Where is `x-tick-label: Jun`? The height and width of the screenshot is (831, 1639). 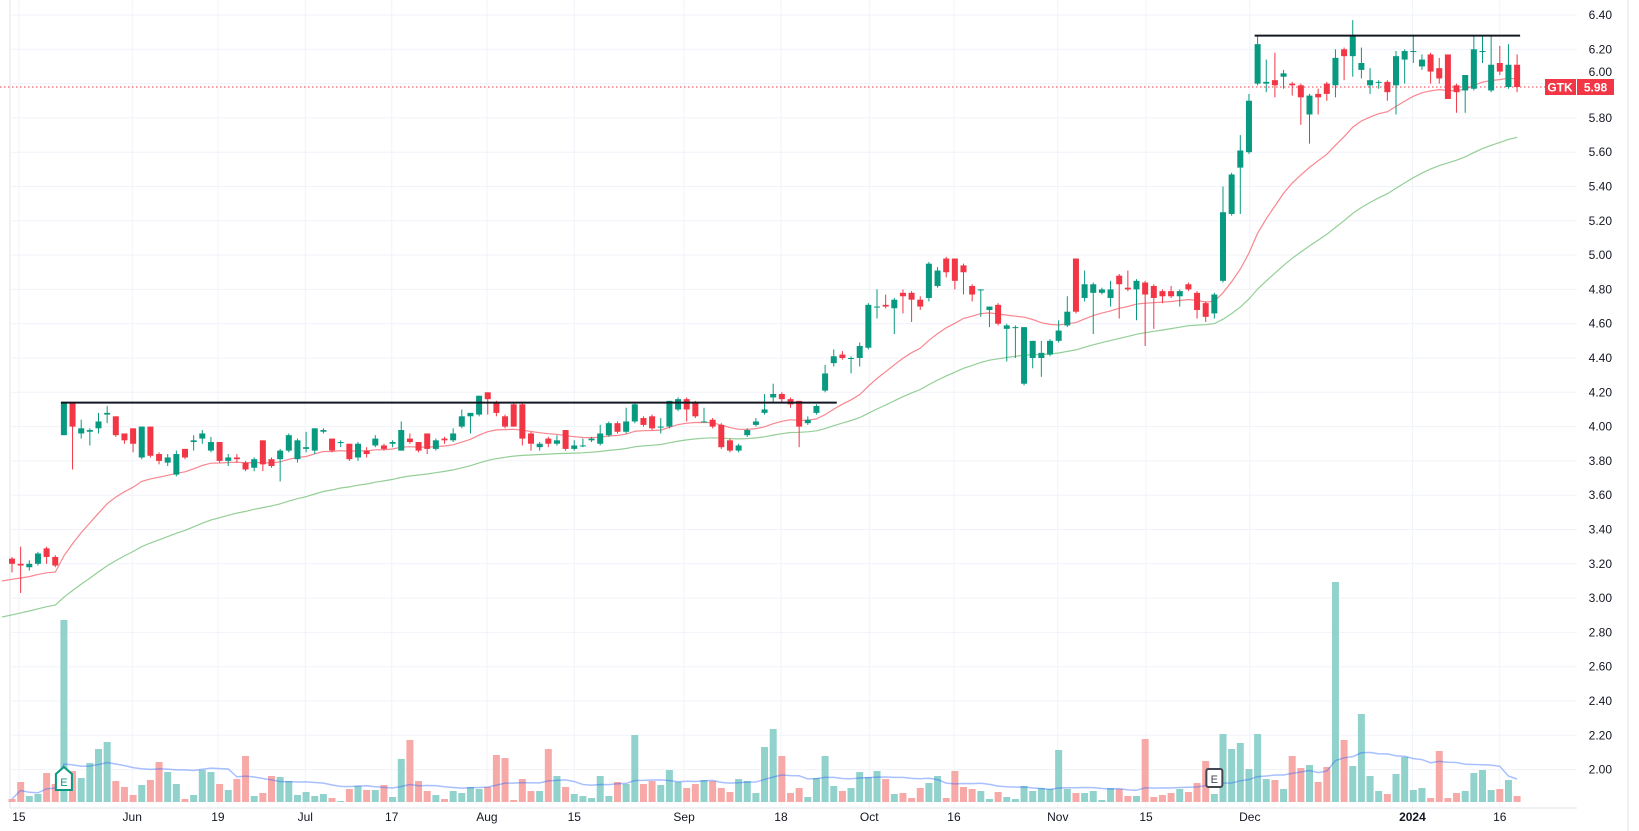 x-tick-label: Jun is located at coordinates (132, 817).